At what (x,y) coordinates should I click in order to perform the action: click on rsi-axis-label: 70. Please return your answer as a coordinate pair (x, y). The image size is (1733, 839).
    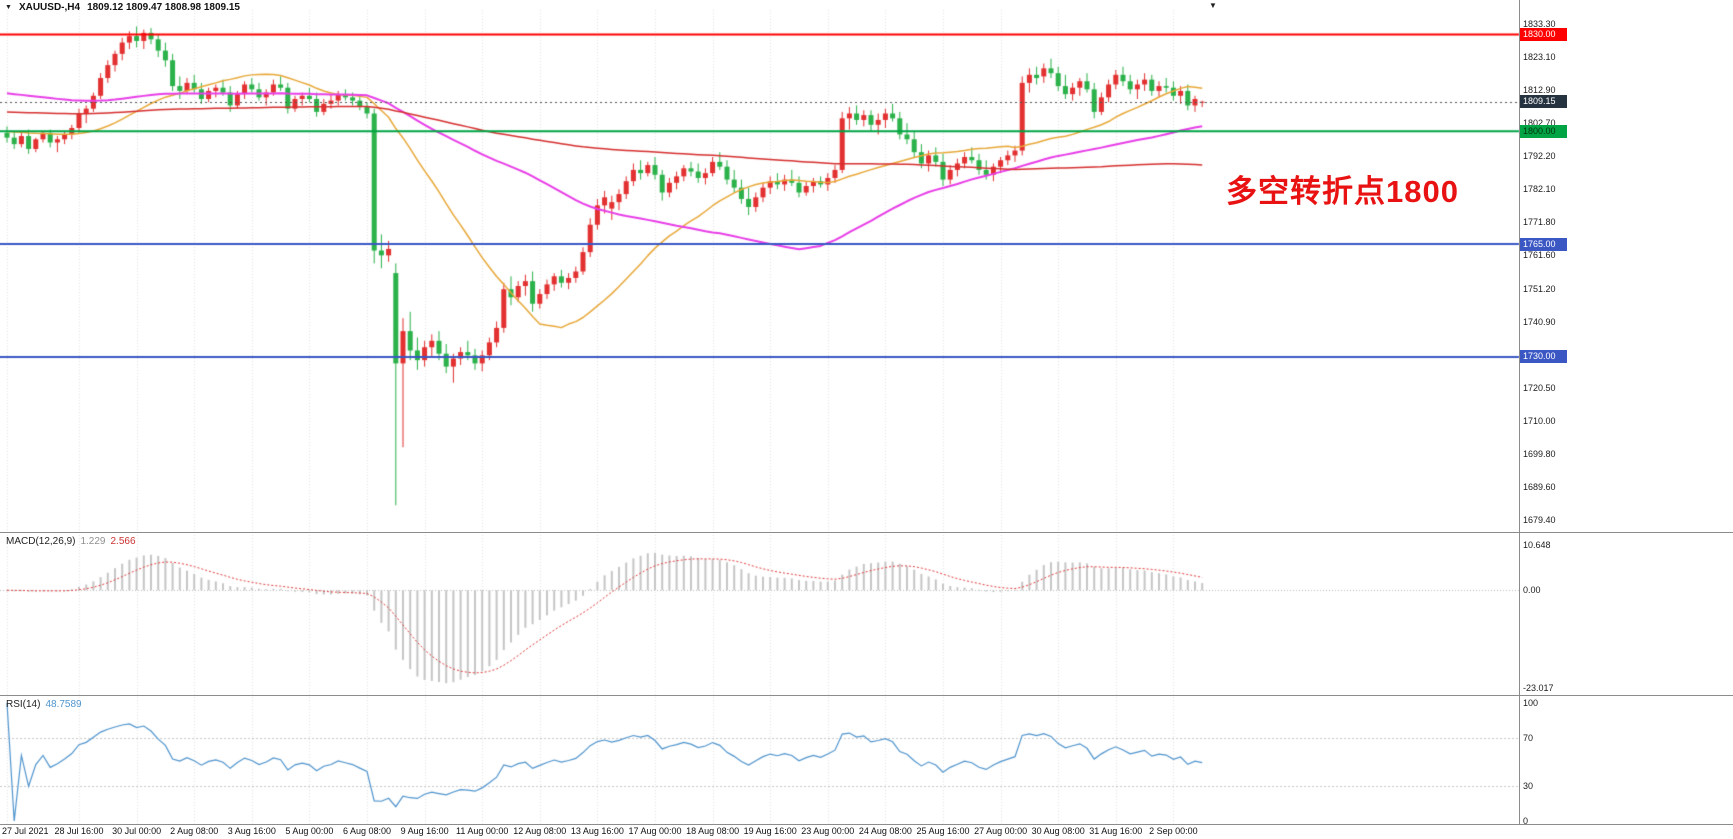
    Looking at the image, I should click on (1528, 738).